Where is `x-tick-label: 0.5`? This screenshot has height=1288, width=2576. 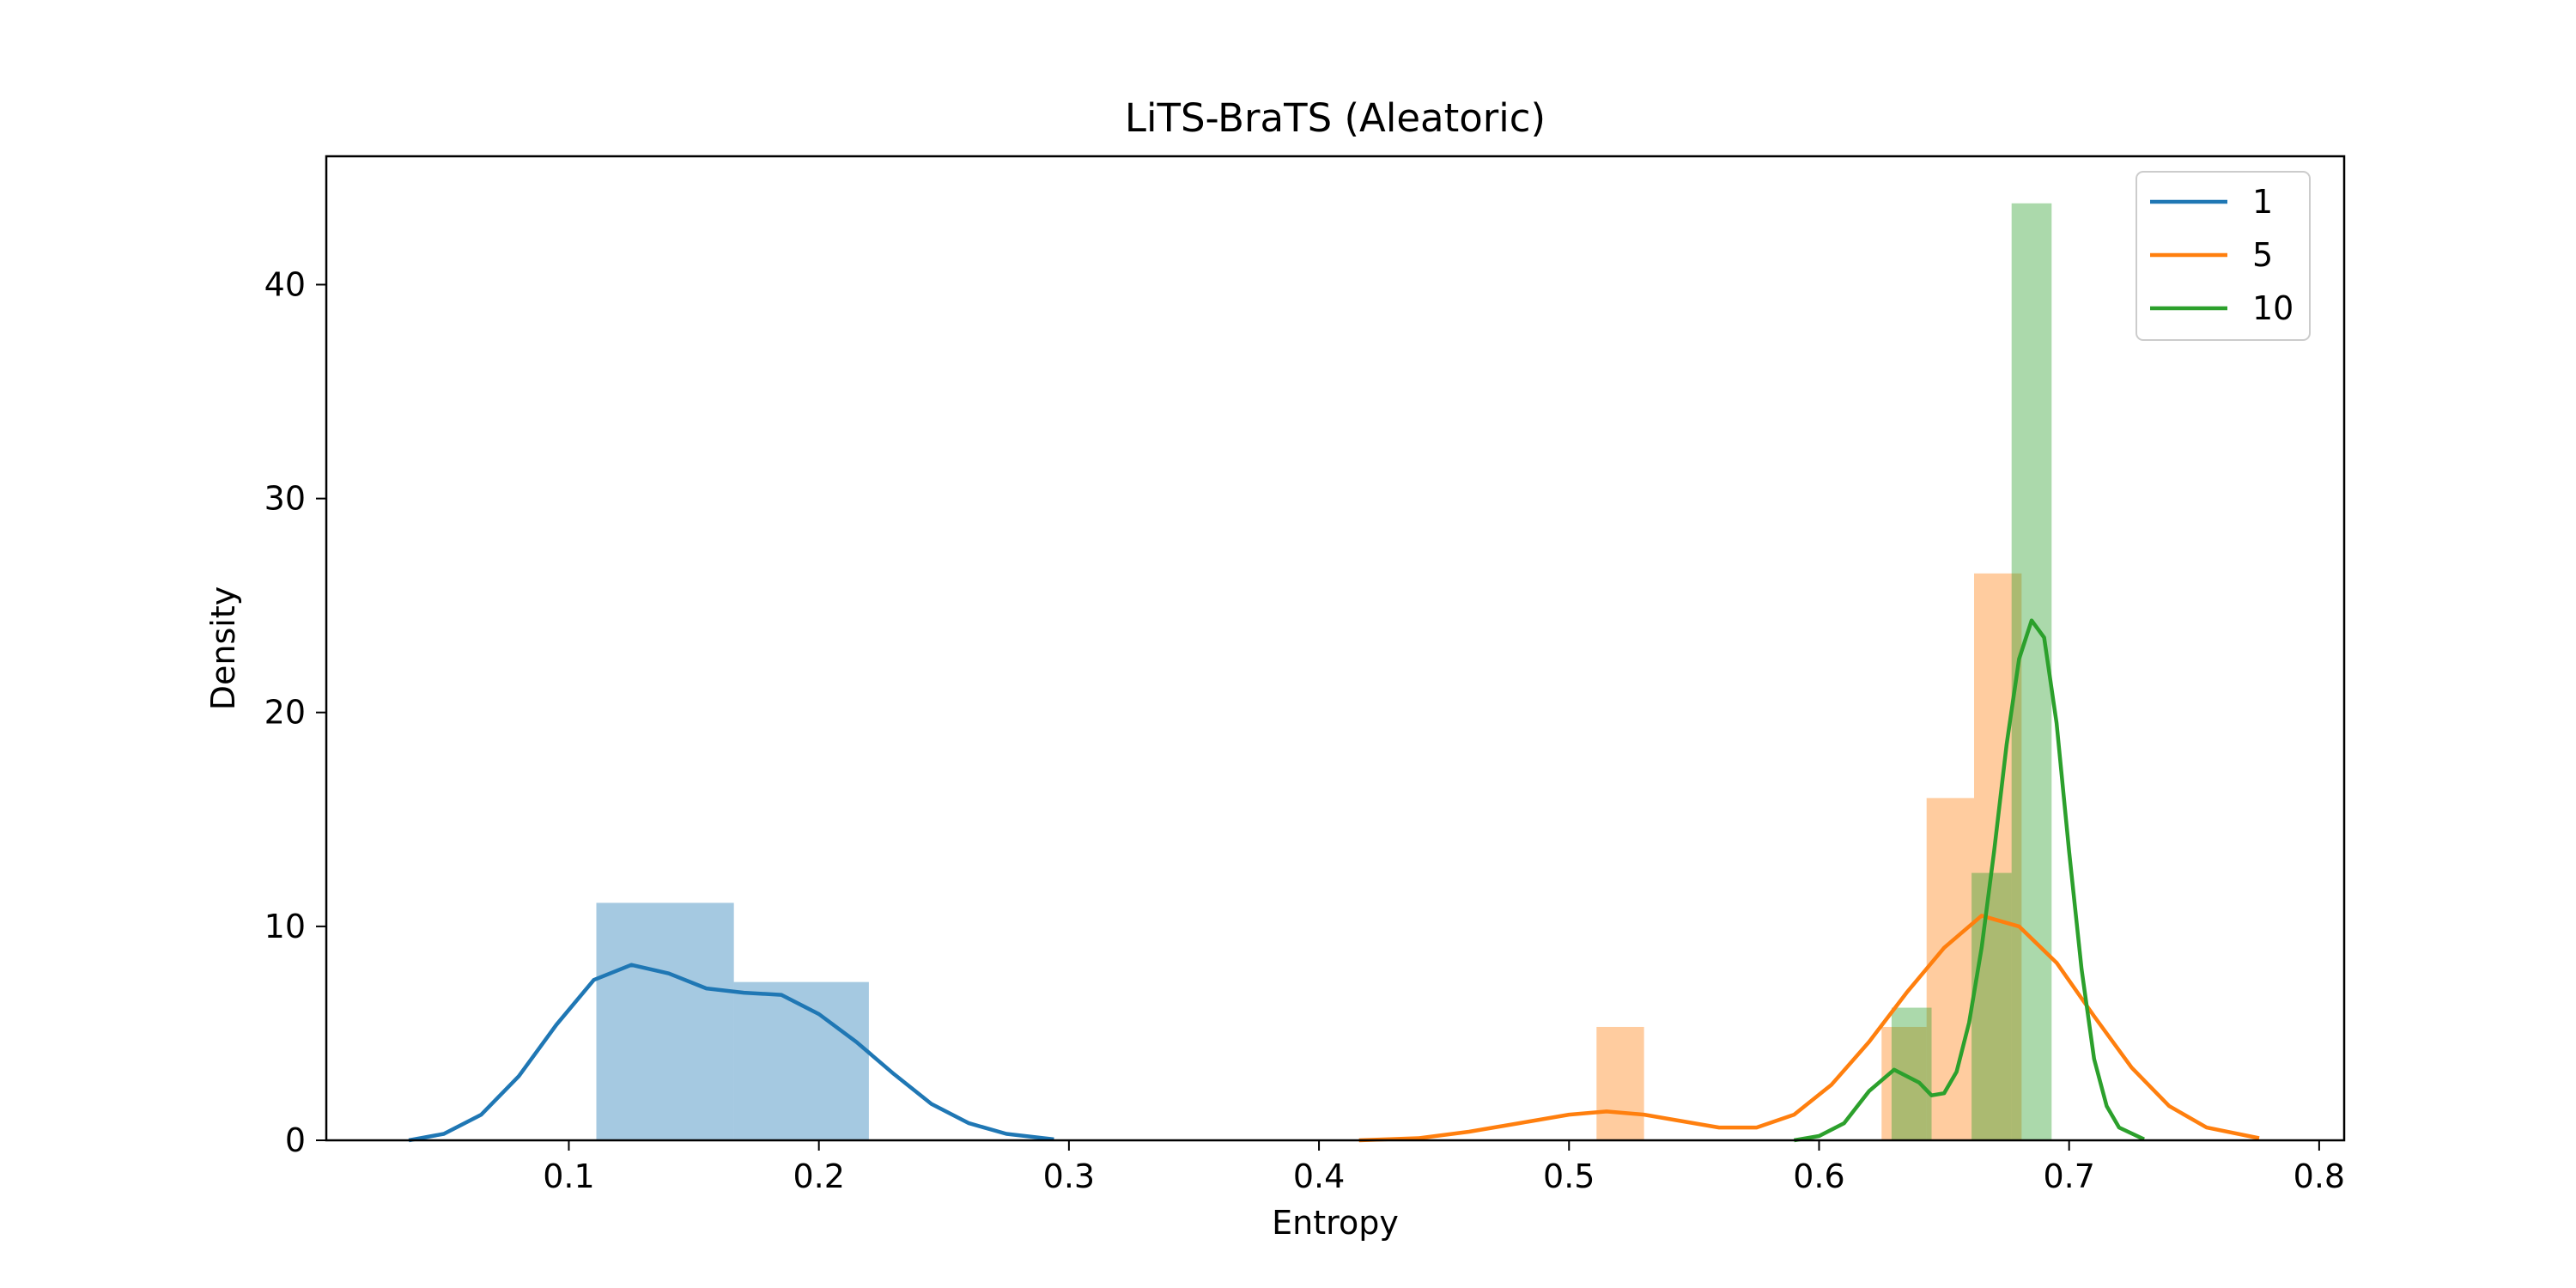 x-tick-label: 0.5 is located at coordinates (1569, 1176).